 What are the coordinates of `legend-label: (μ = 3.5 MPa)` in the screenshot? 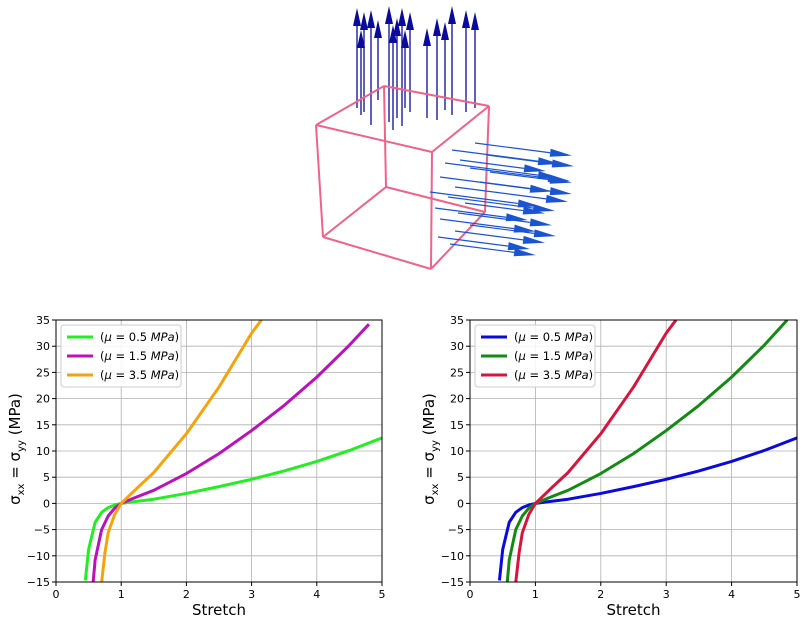 It's located at (139, 375).